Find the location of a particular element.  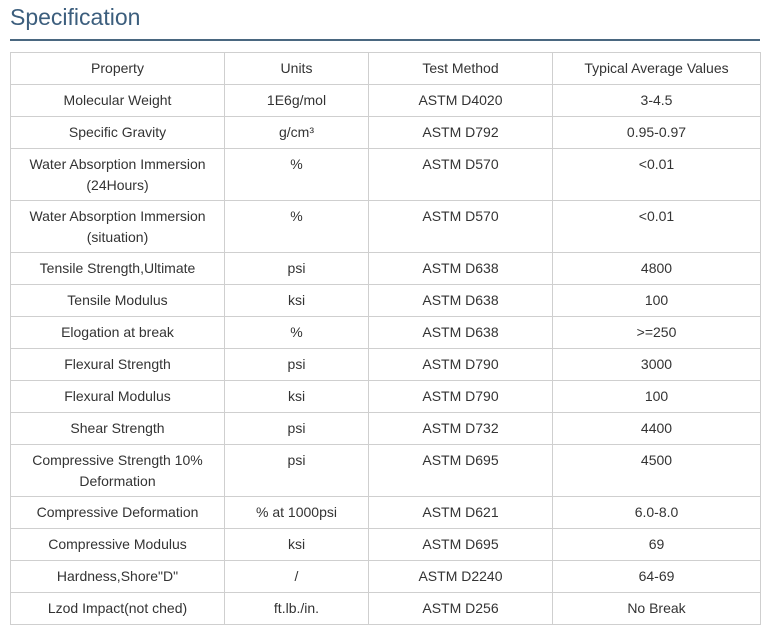

cell-units: 1E6g/mol is located at coordinates (296, 100).